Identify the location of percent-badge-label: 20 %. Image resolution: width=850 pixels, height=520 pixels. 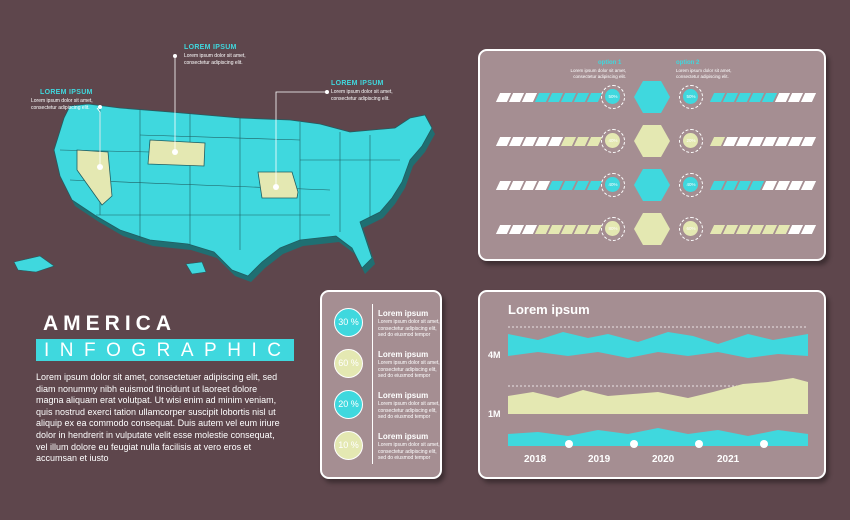
(348, 404).